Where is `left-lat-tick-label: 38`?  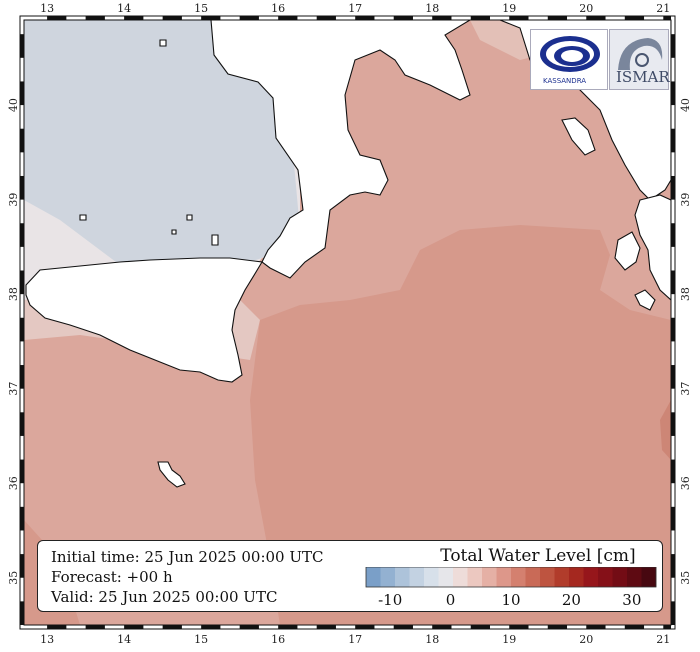
left-lat-tick-label: 38 is located at coordinates (13, 294).